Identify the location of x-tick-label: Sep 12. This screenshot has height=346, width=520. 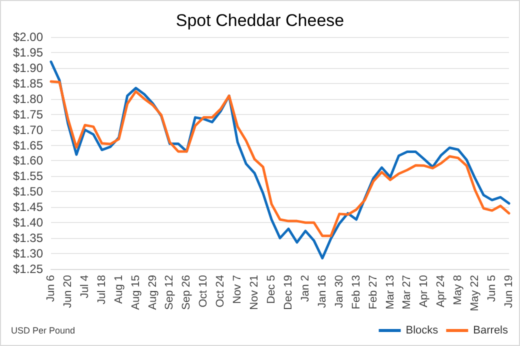
(170, 292).